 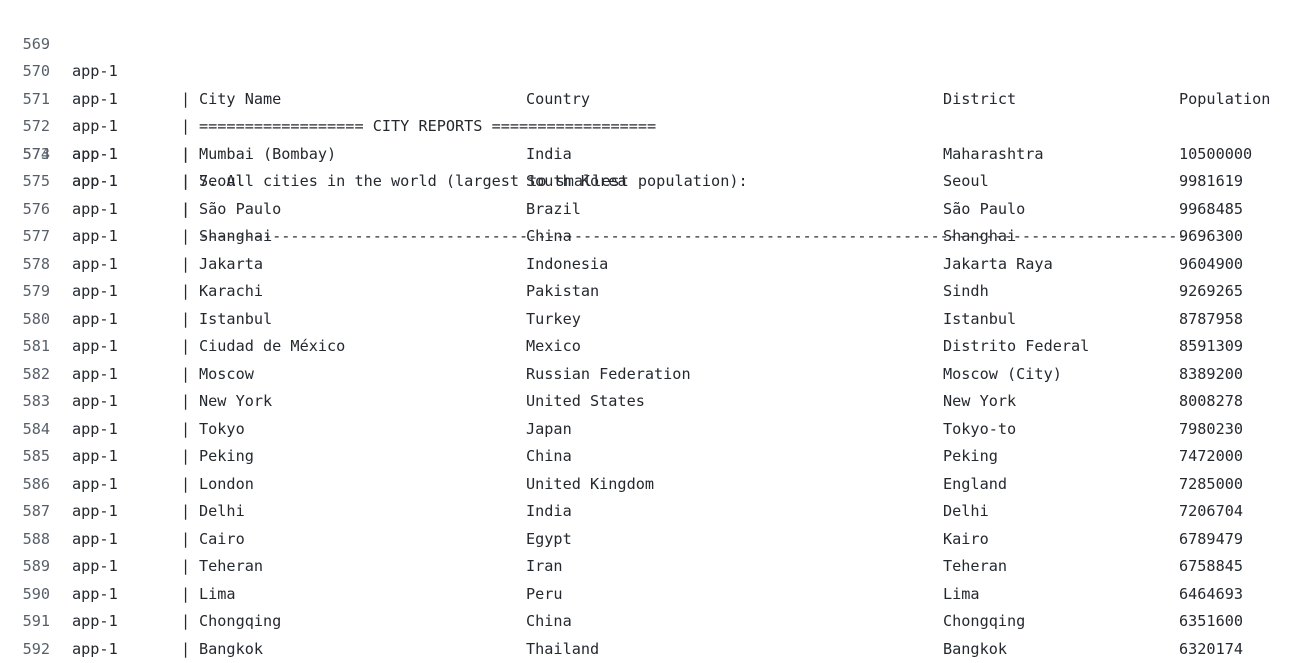 What do you see at coordinates (993, 155) in the screenshot?
I see `district-cell: Maharashtra` at bounding box center [993, 155].